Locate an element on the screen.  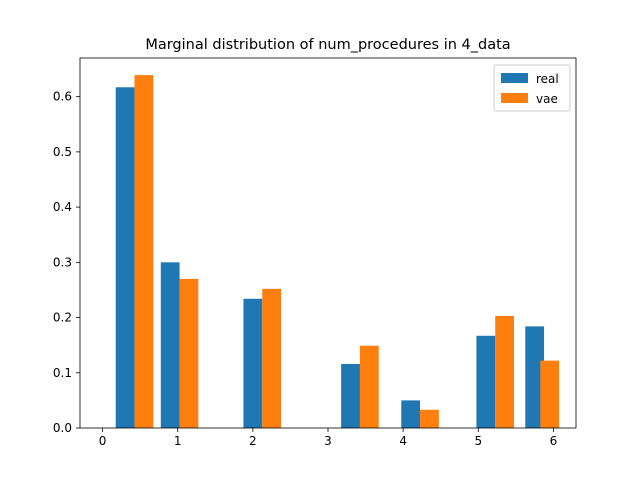
legend: real vae is located at coordinates (532, 88).